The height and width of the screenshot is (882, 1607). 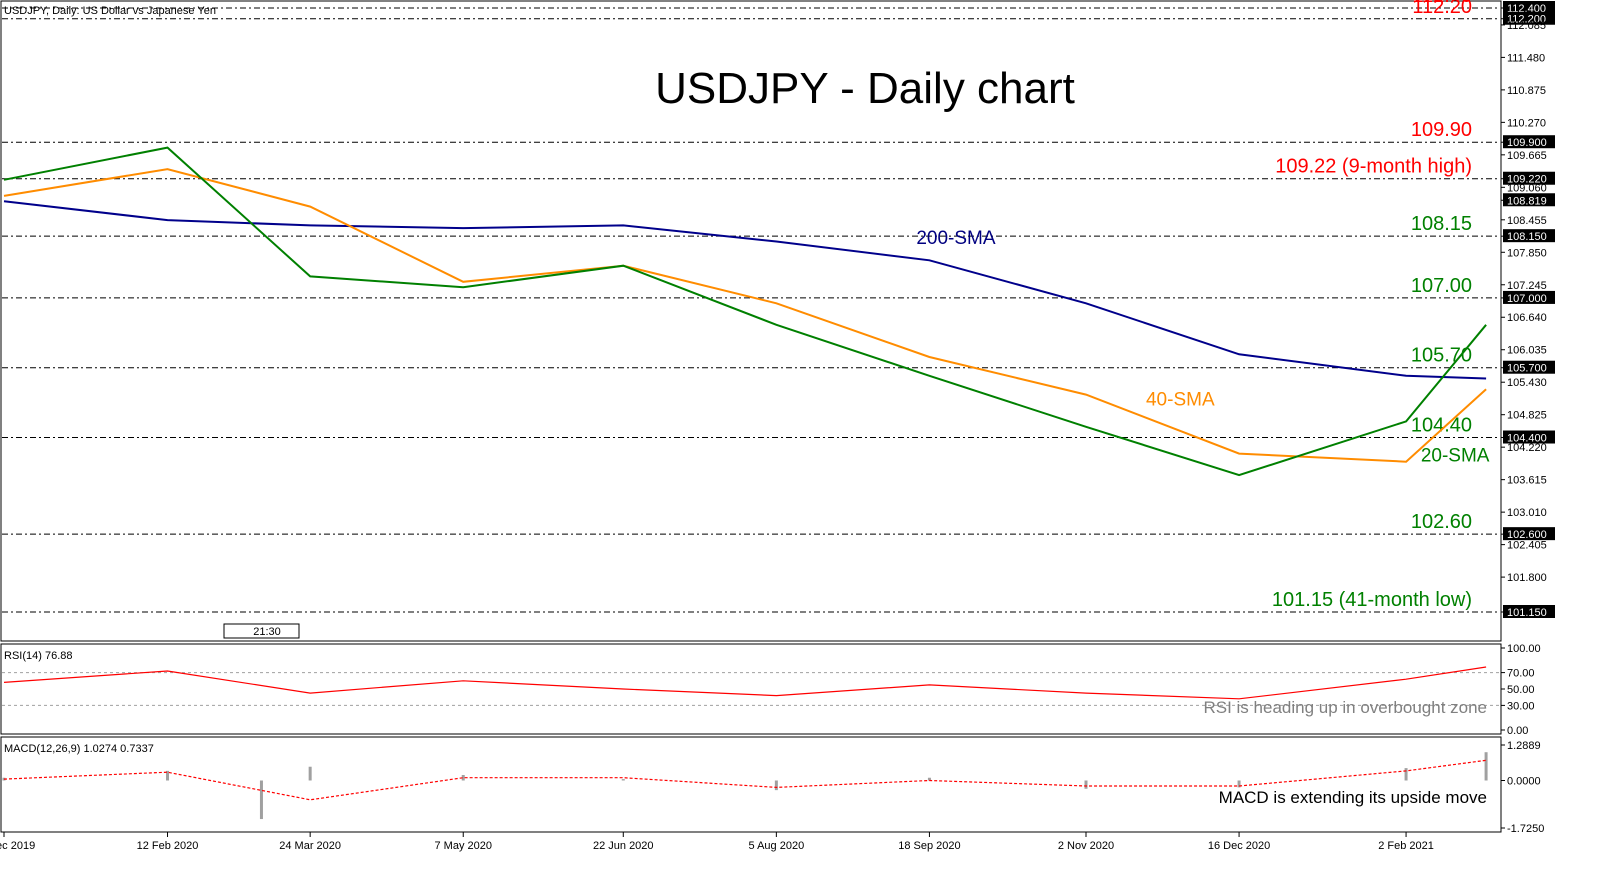 What do you see at coordinates (1526, 26) in the screenshot?
I see `price-tick-label: 112.085` at bounding box center [1526, 26].